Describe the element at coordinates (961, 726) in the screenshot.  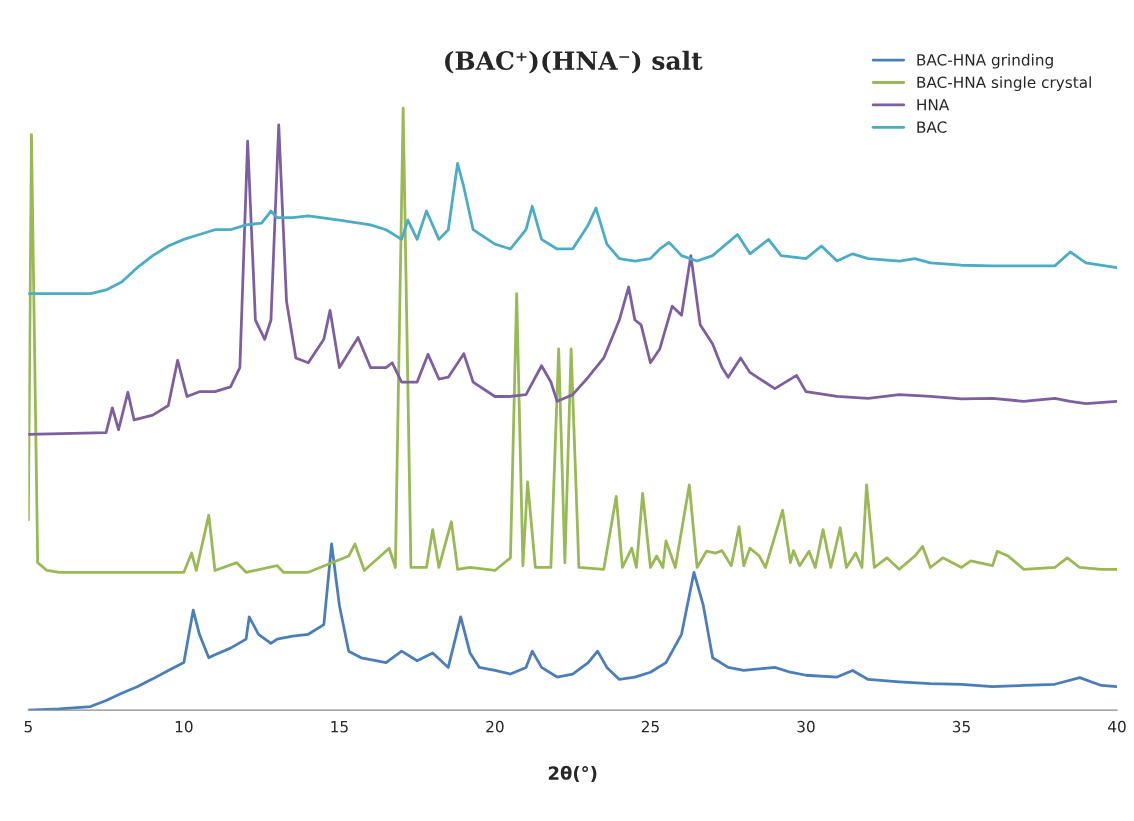
I see `x-tick-label: 35` at that location.